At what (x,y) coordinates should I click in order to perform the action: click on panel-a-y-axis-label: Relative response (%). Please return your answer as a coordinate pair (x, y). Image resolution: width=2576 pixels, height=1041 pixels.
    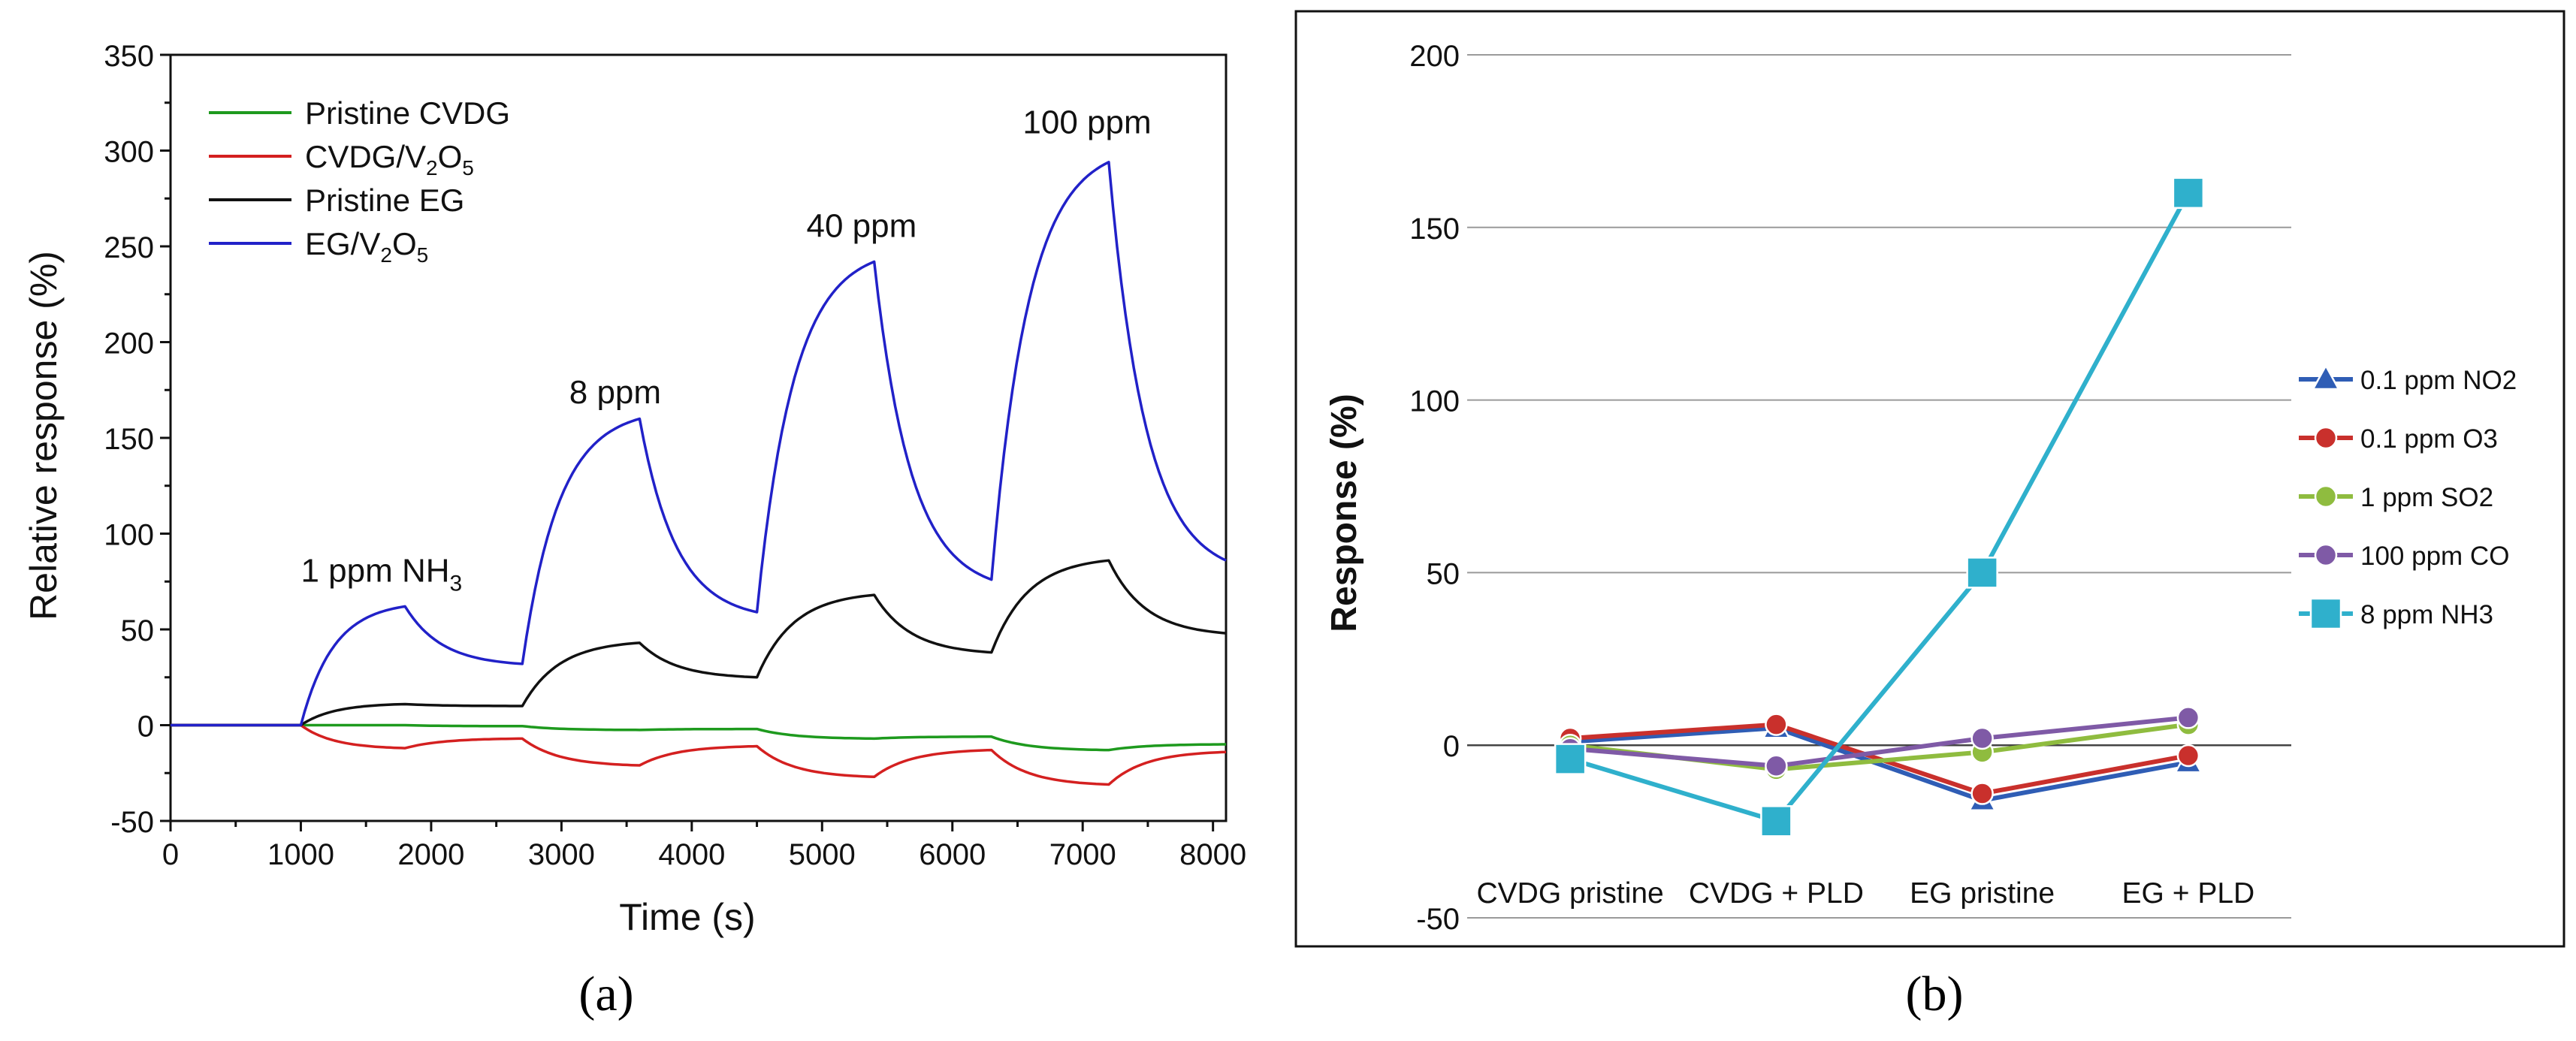
    Looking at the image, I should click on (44, 435).